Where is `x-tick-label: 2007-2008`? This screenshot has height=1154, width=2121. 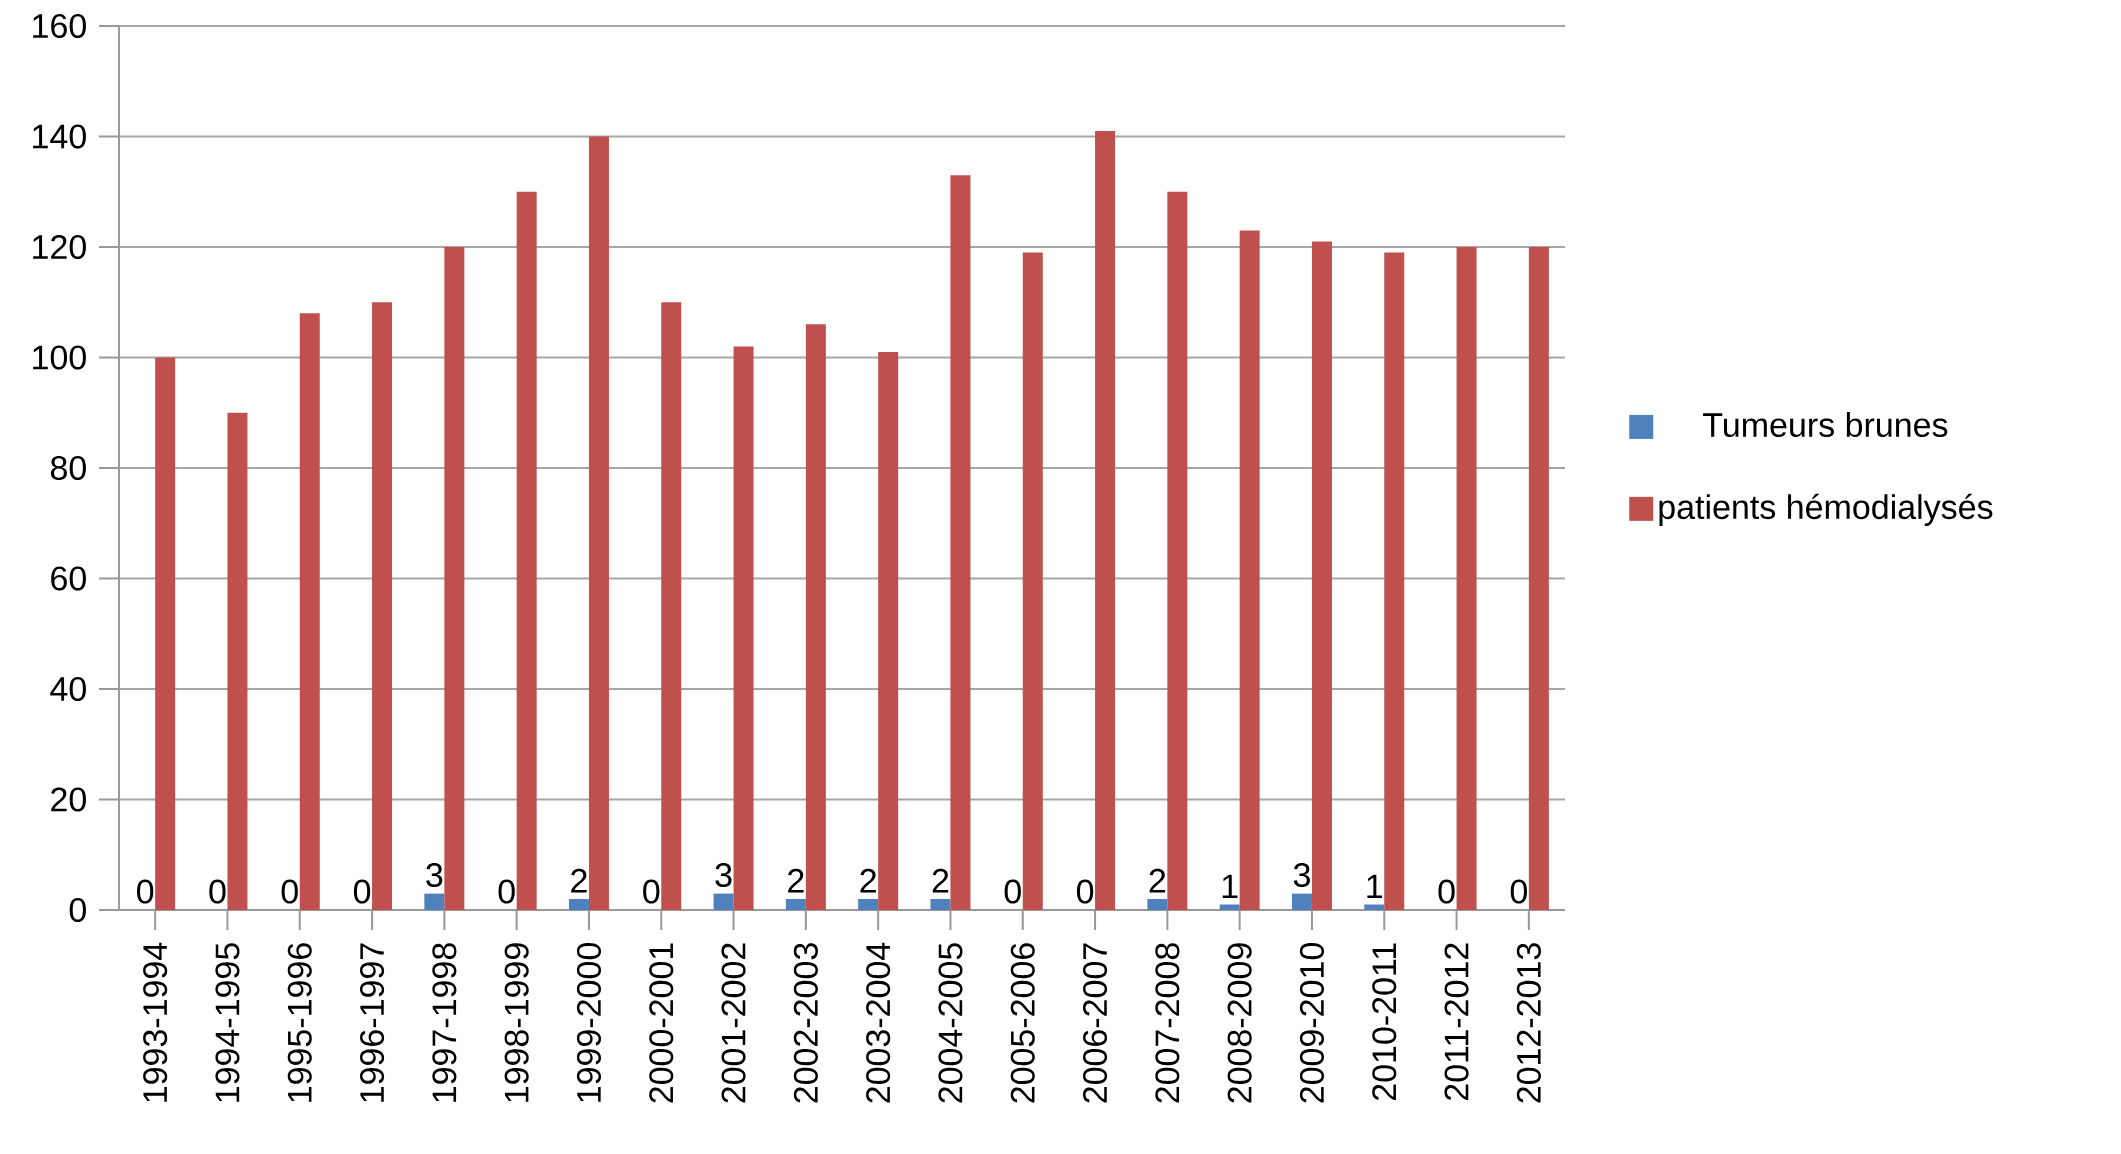
x-tick-label: 2007-2008 is located at coordinates (1167, 1023).